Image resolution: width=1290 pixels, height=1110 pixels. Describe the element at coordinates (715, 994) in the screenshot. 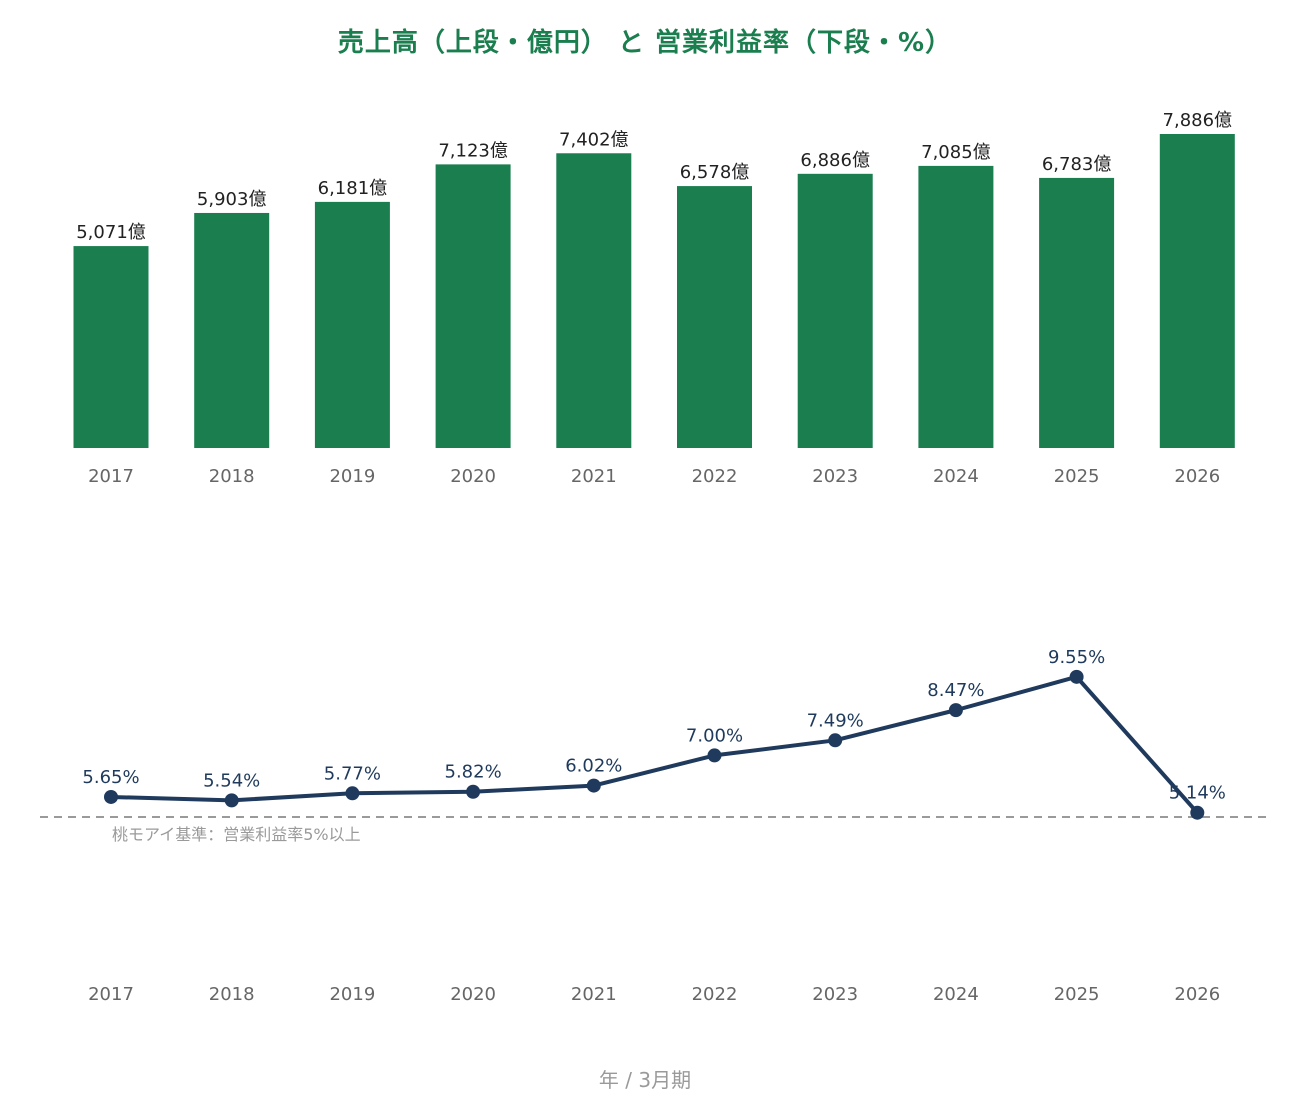

I see `margin-x-tick-label: 2022` at that location.